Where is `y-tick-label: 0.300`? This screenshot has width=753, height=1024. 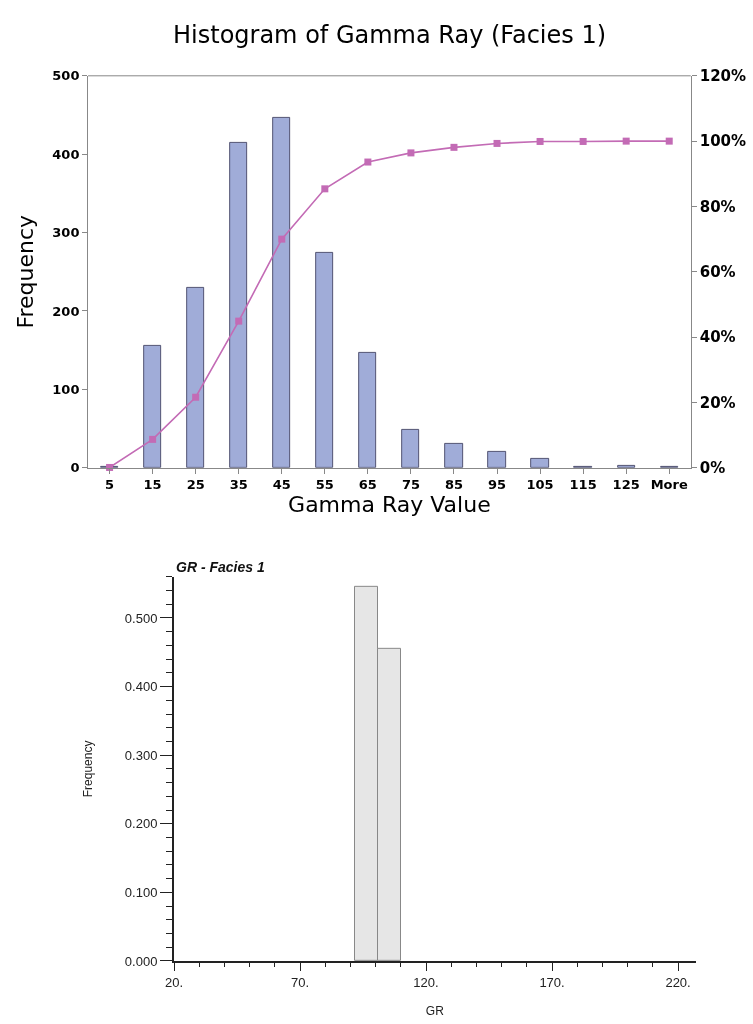 y-tick-label: 0.300 is located at coordinates (141, 755).